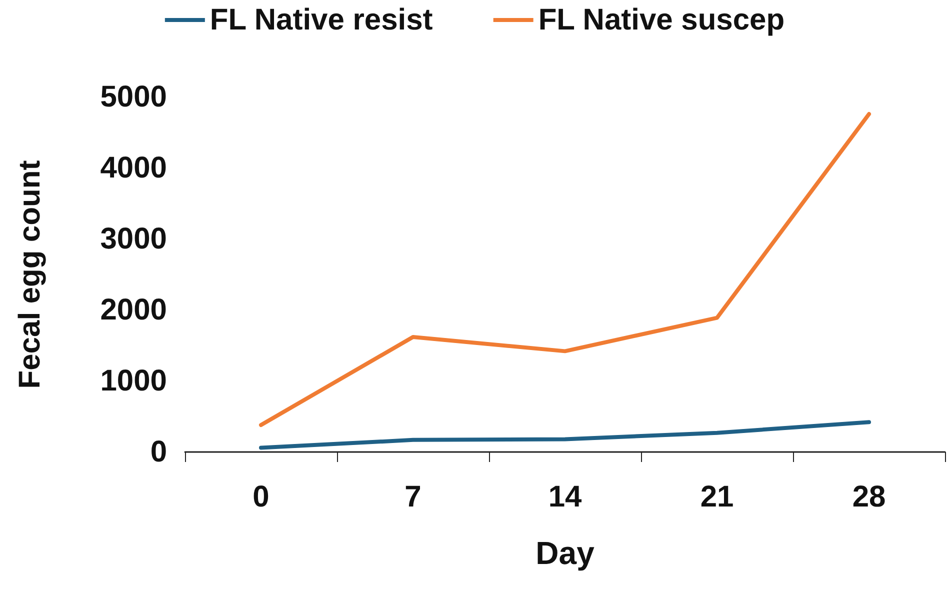 This screenshot has width=950, height=592. What do you see at coordinates (133, 381) in the screenshot?
I see `y-tick-label: 1000` at bounding box center [133, 381].